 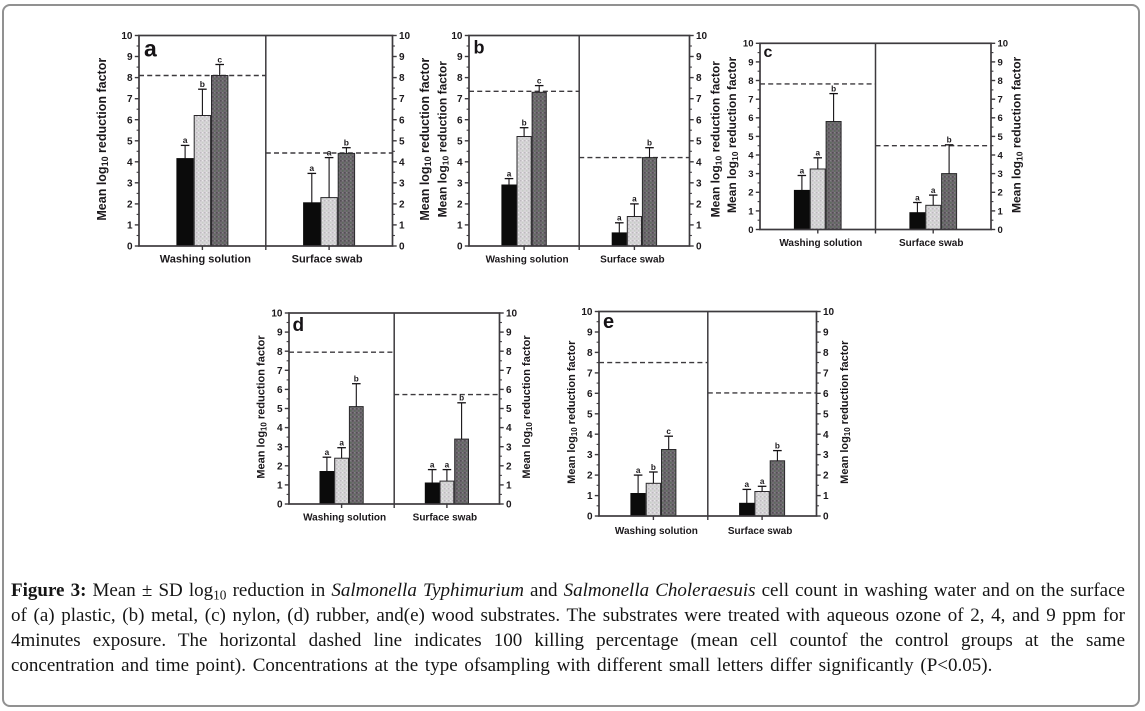 I want to click on svg-text: d, so click(x=299, y=325).